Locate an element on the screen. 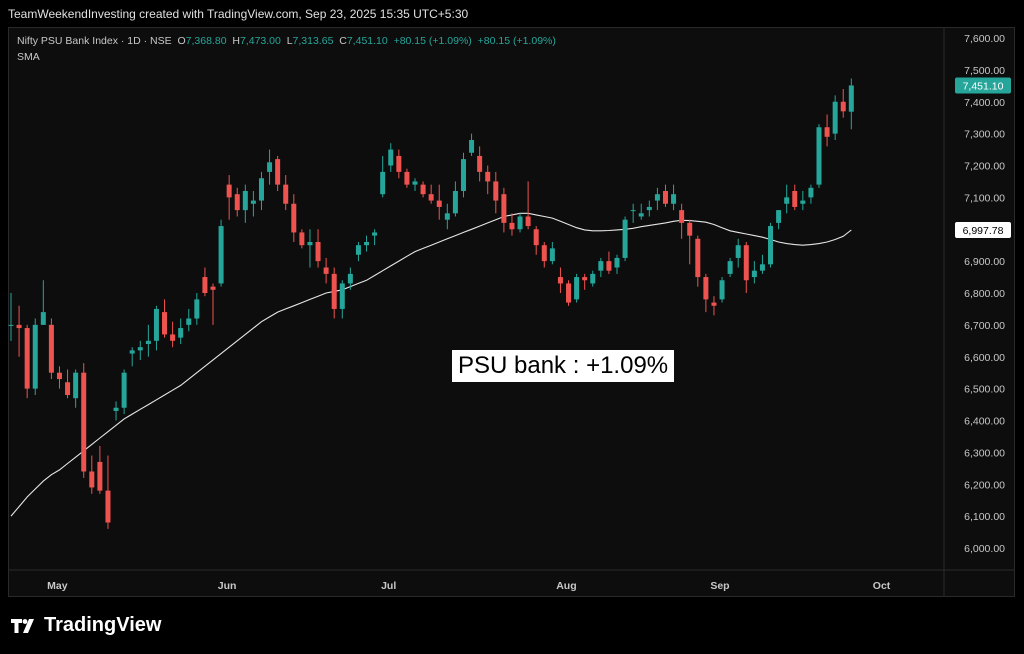 This screenshot has width=1024, height=654. high-label: H is located at coordinates (236, 41).